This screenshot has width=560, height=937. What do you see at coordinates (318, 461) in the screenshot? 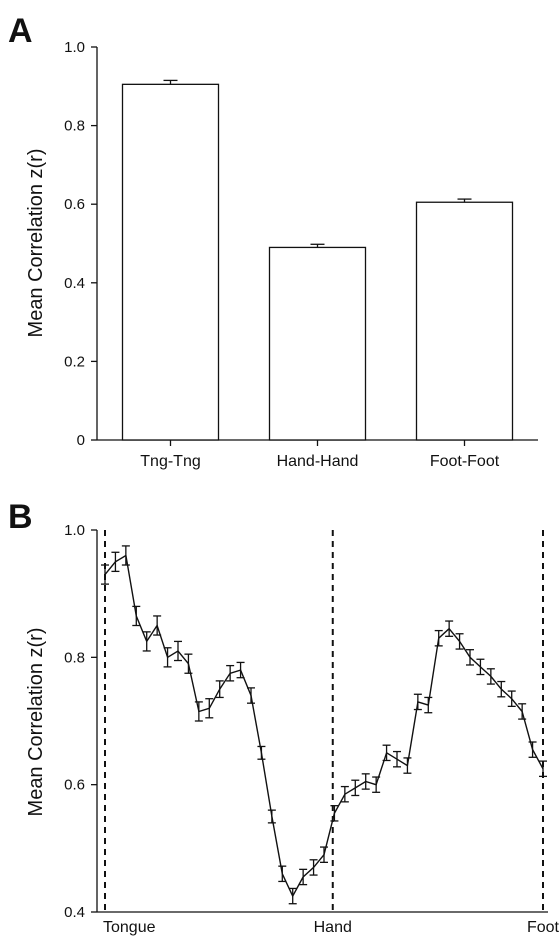
I see `x-tick-label: Hand-Hand` at bounding box center [318, 461].